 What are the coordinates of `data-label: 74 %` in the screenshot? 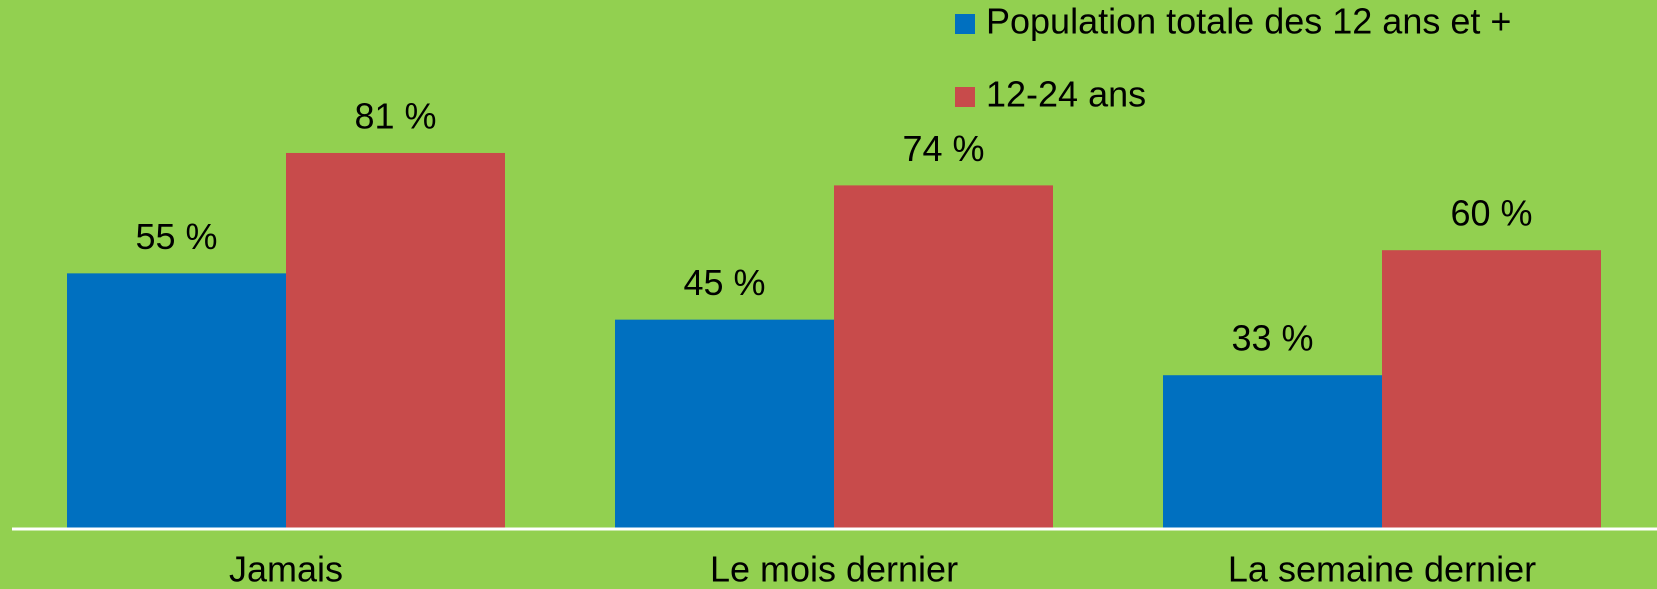 It's located at (943, 148).